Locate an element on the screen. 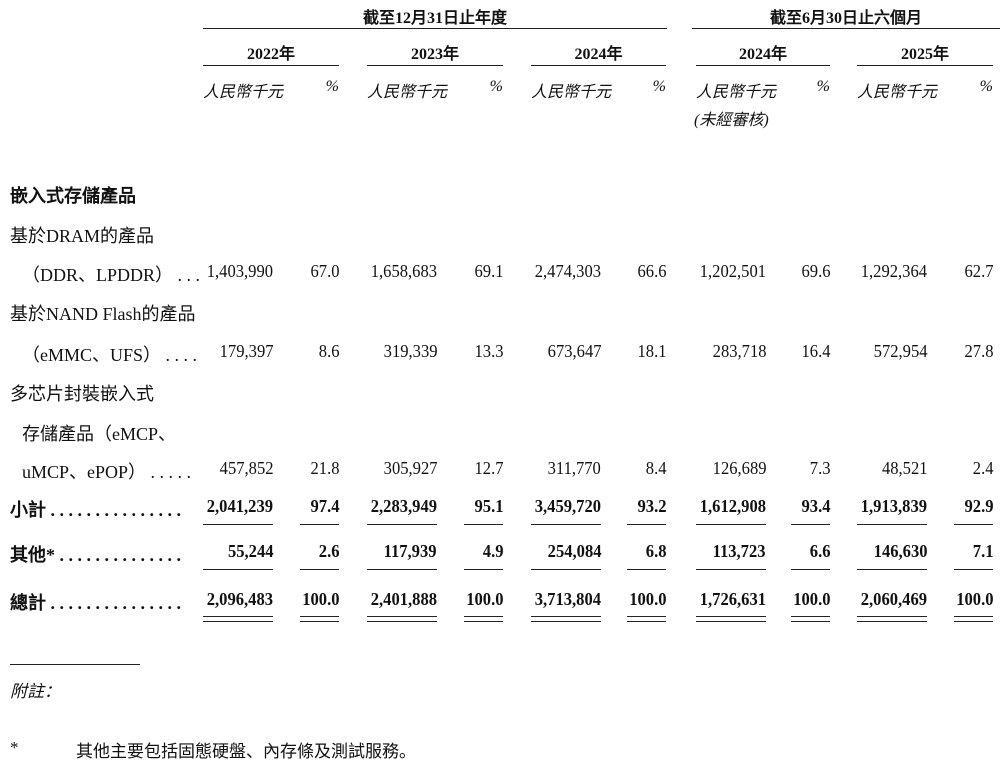  amount-cell: 319,339 is located at coordinates (410, 351).